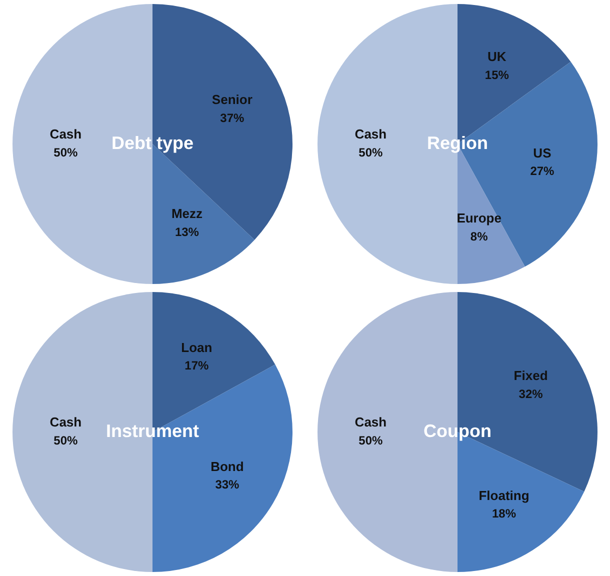 Image resolution: width=610 pixels, height=576 pixels. Describe the element at coordinates (497, 75) in the screenshot. I see `data-label: 15%` at that location.